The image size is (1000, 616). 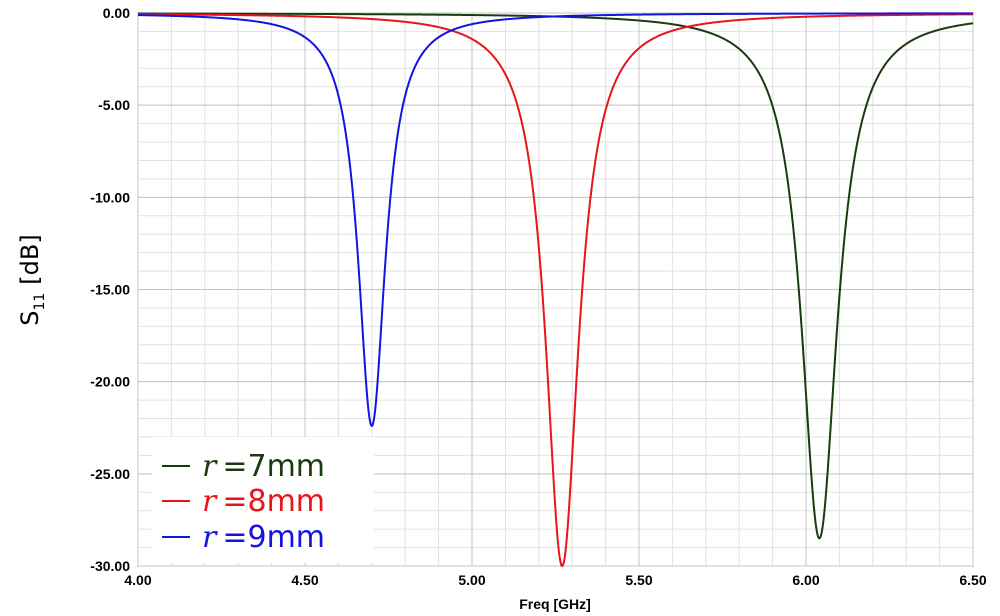 What do you see at coordinates (114, 105) in the screenshot?
I see `y-tick-label: -5.00` at bounding box center [114, 105].